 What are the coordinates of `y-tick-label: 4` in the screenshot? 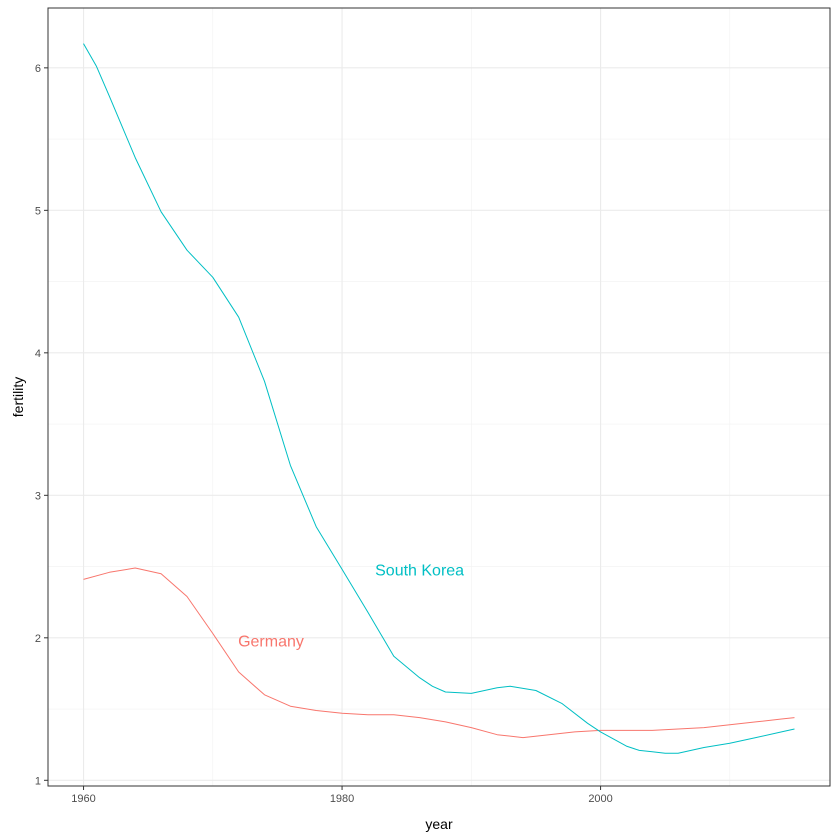 It's located at (38, 354).